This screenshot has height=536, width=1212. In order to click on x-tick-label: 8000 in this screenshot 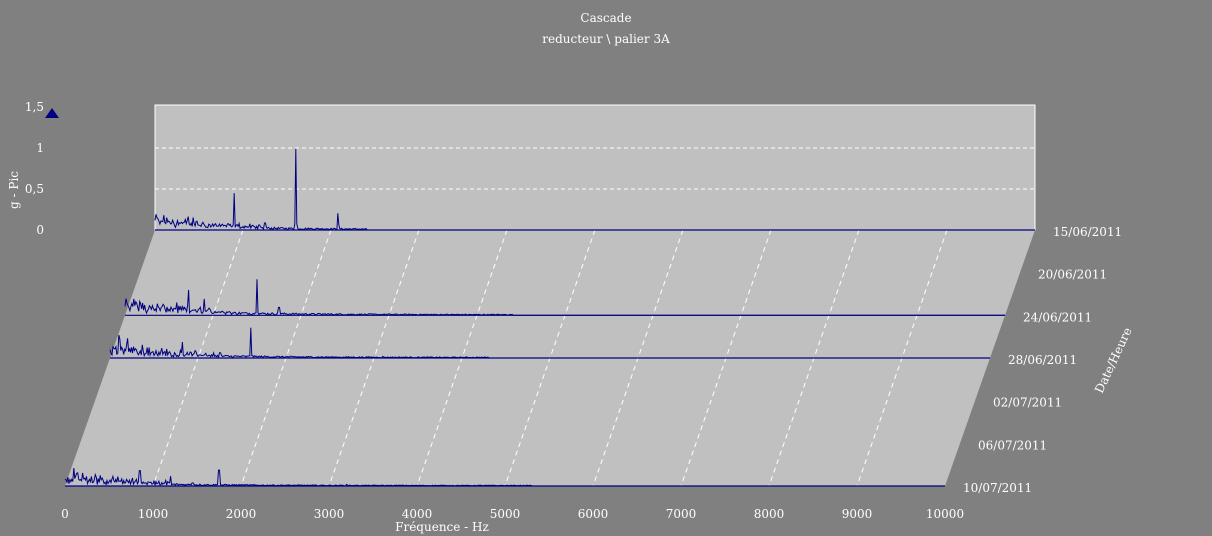, I will do `click(769, 514)`.